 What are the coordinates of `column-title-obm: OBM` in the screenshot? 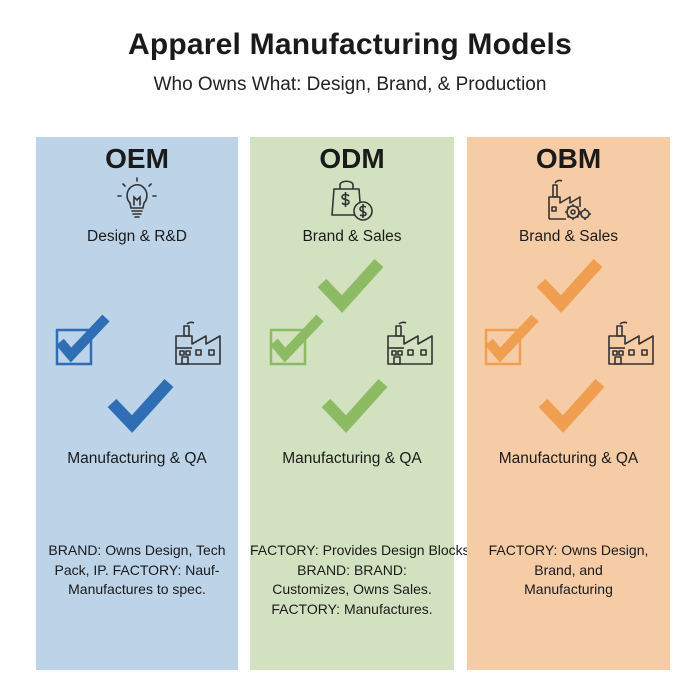 It's located at (568, 158).